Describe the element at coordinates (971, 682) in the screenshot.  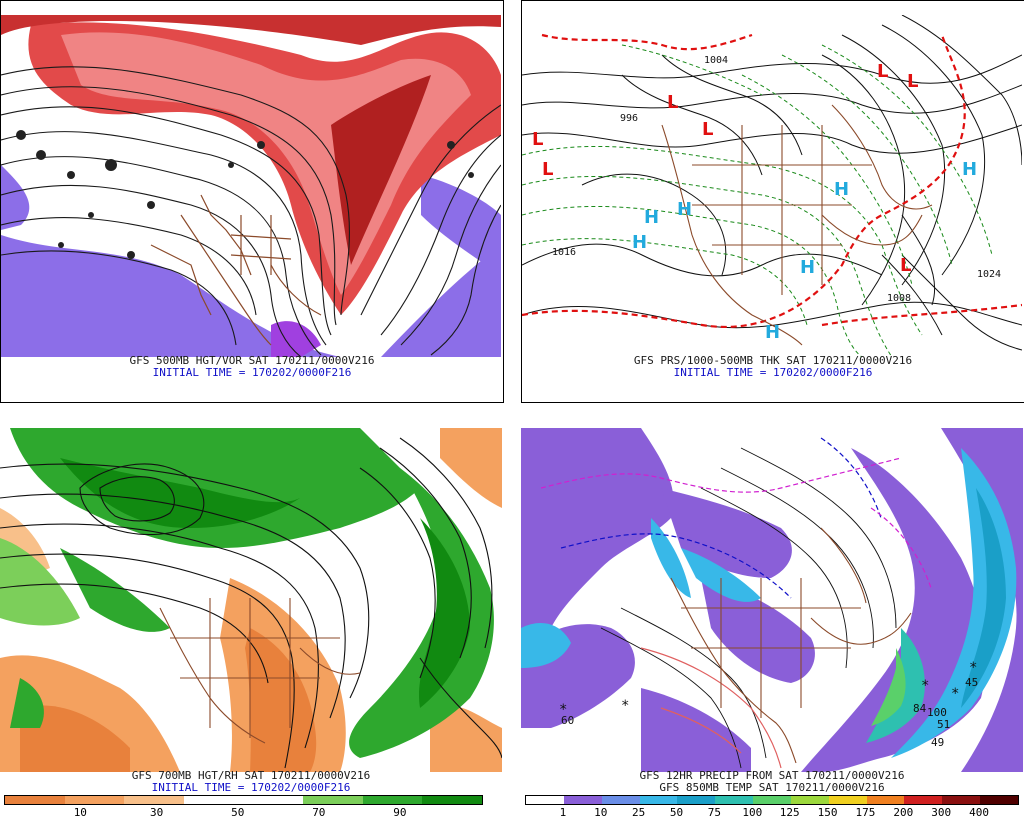
I see `temp-label: 45` at that location.